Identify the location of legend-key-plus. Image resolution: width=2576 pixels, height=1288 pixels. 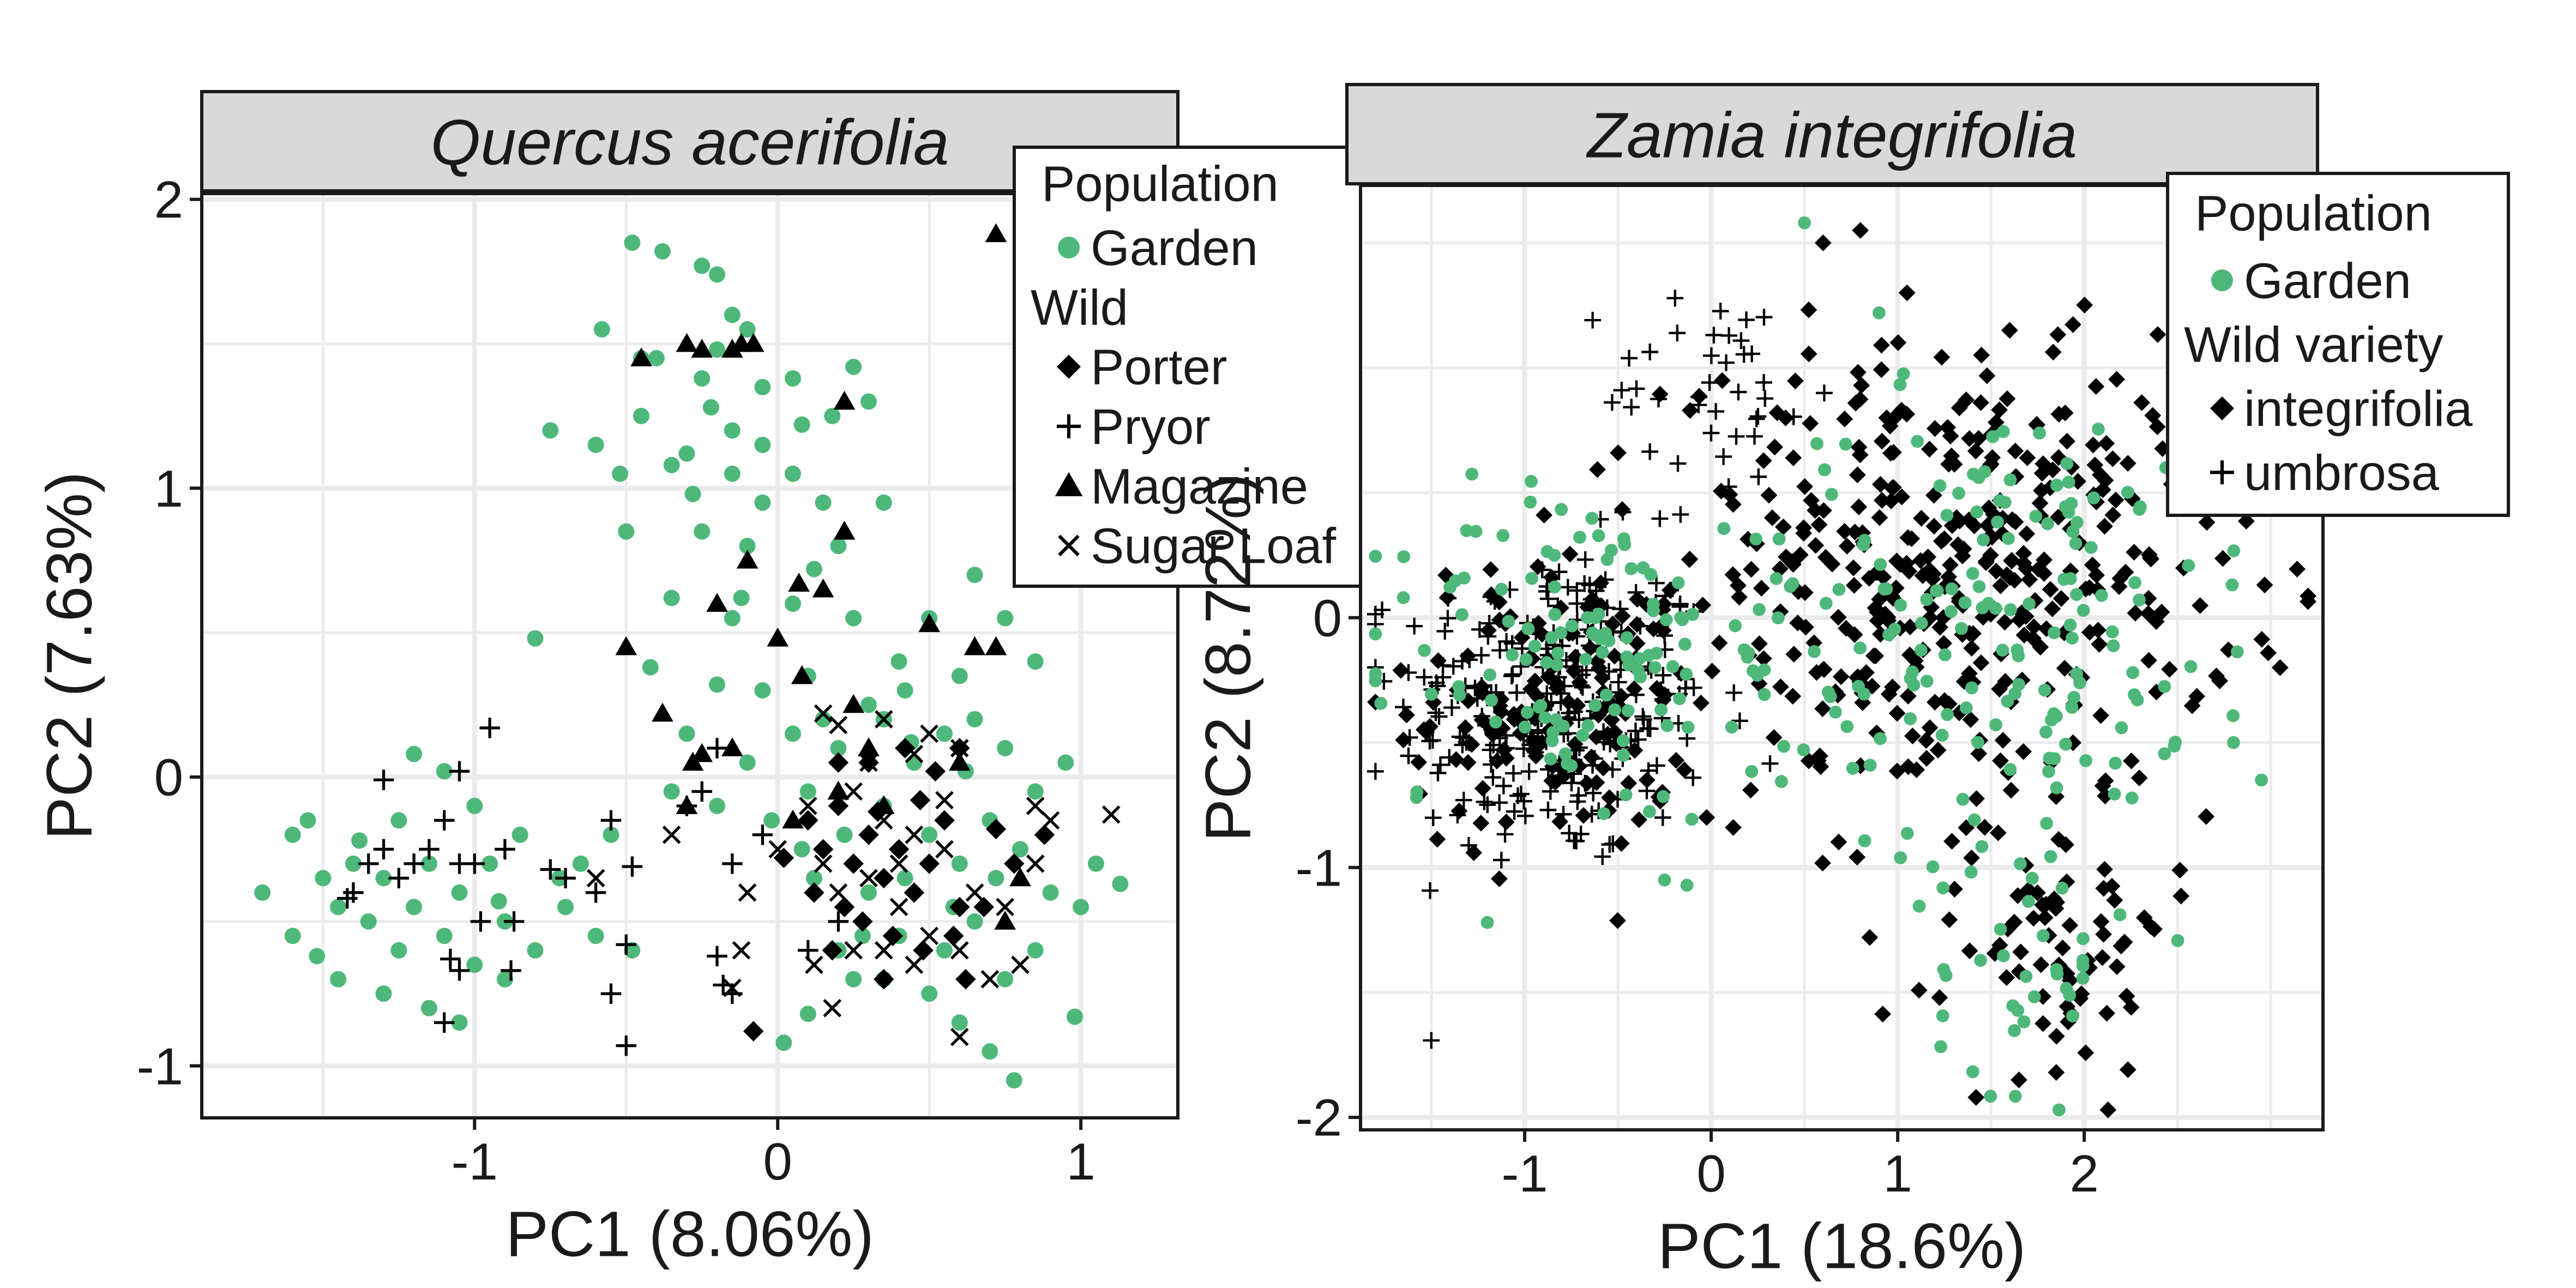
(2222, 472).